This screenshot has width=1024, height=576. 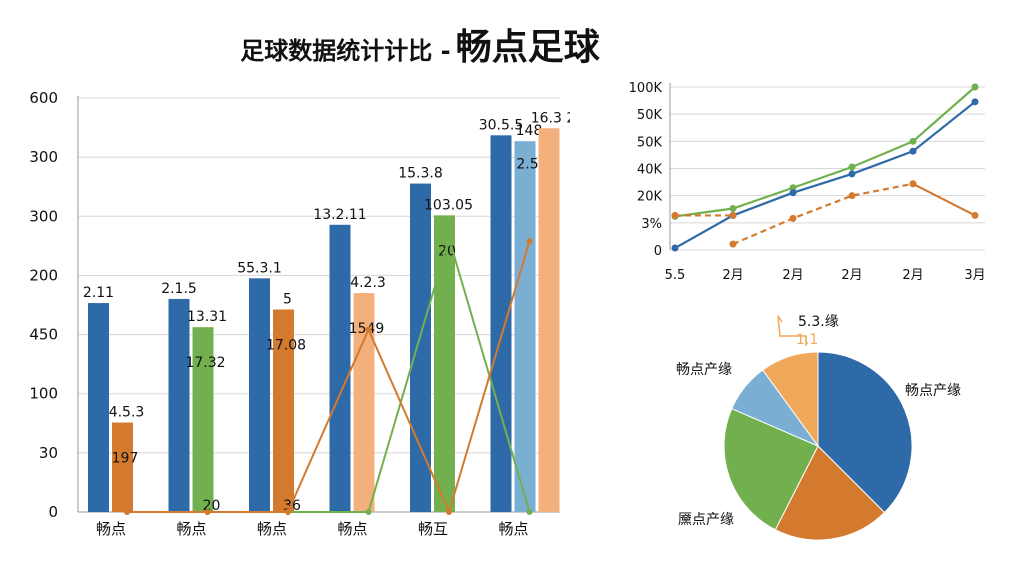 I want to click on bar-extra-label: 17.32, so click(x=205, y=363).